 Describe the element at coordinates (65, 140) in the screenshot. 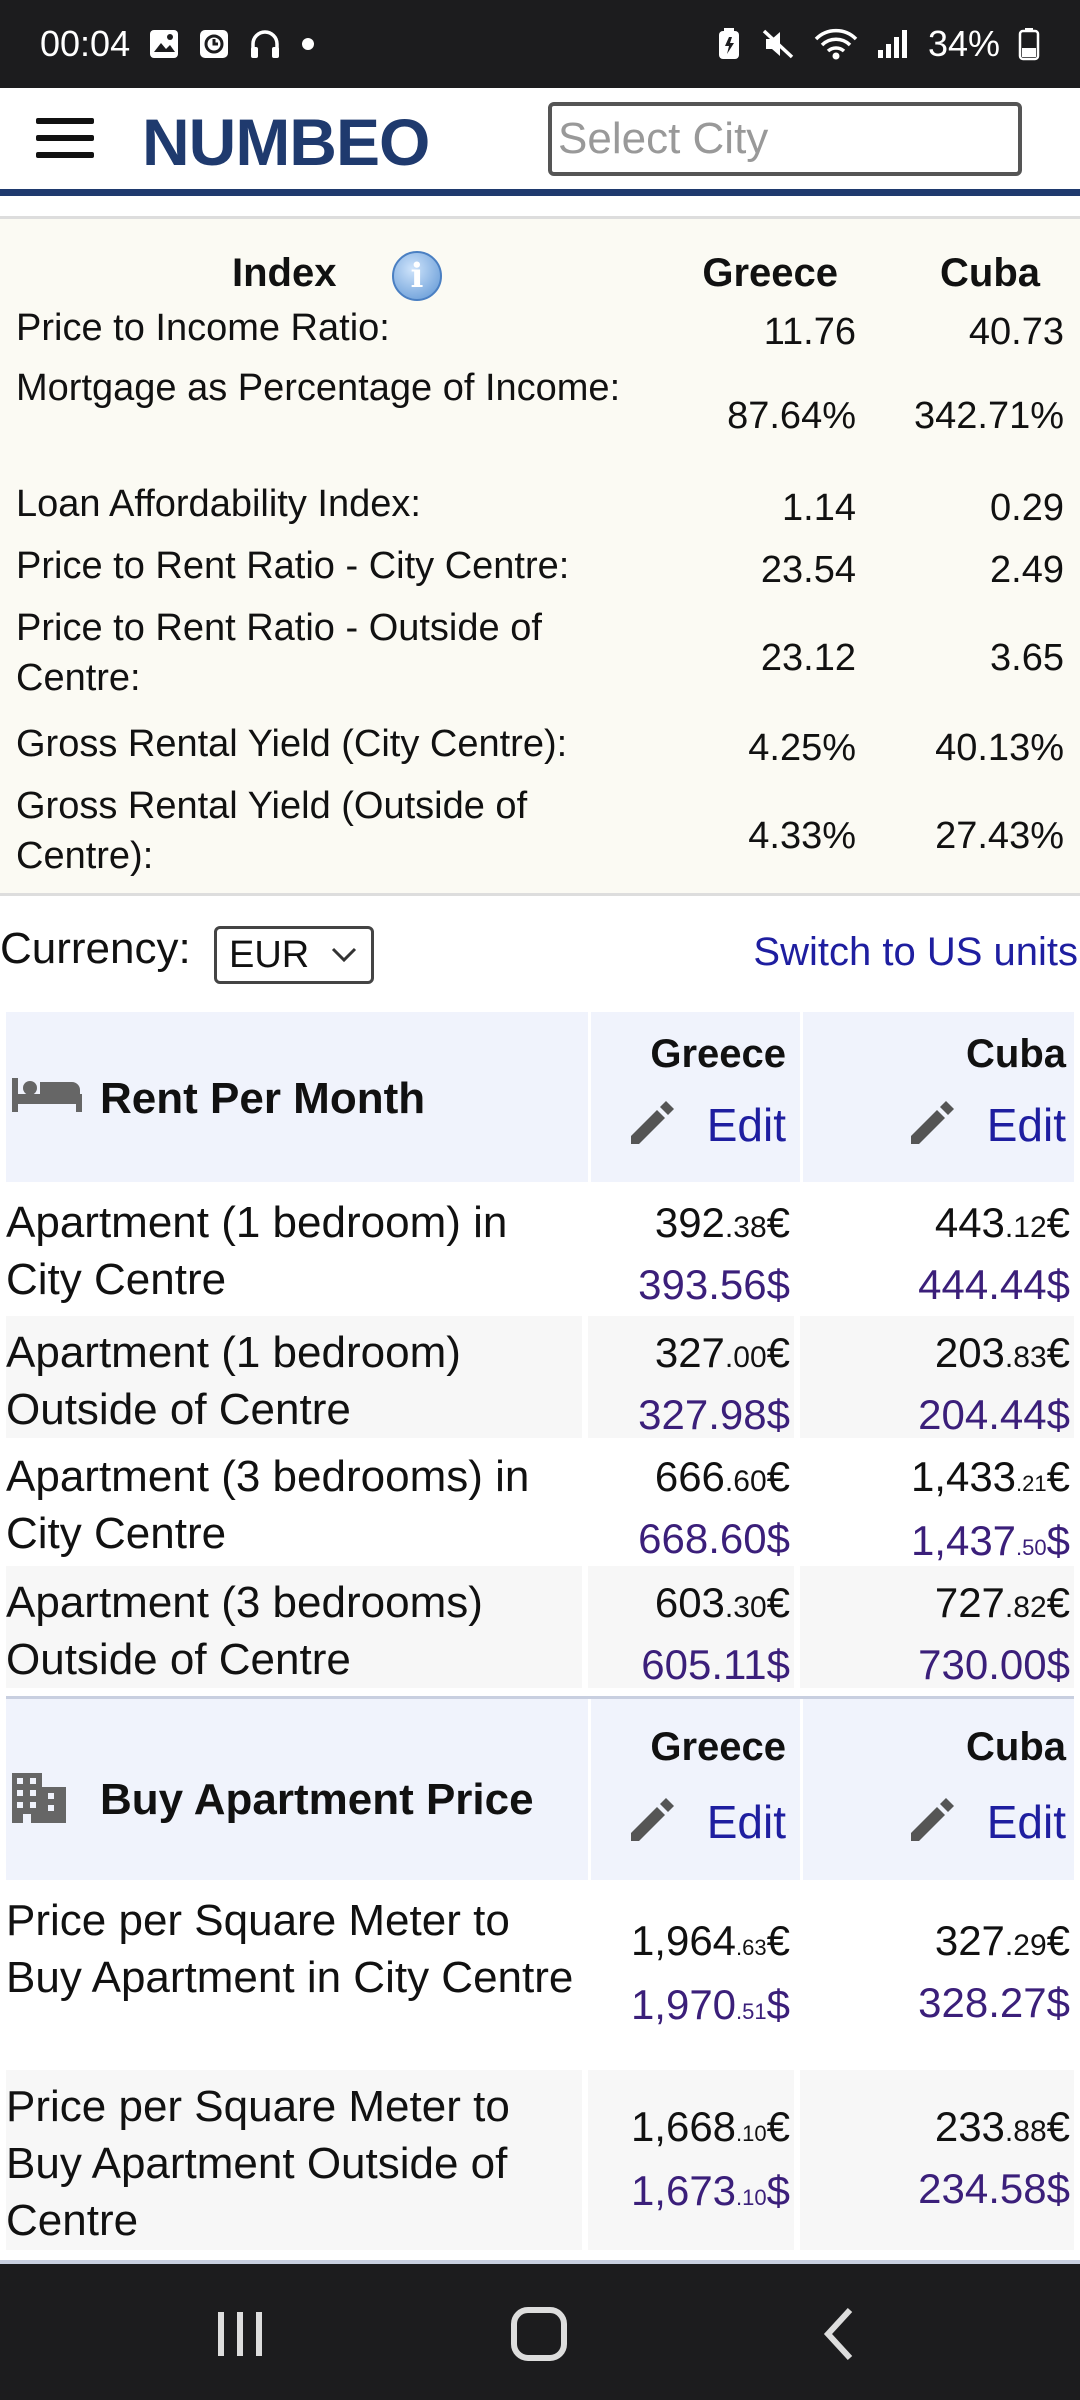

I see `hamburger-menu-icon` at that location.